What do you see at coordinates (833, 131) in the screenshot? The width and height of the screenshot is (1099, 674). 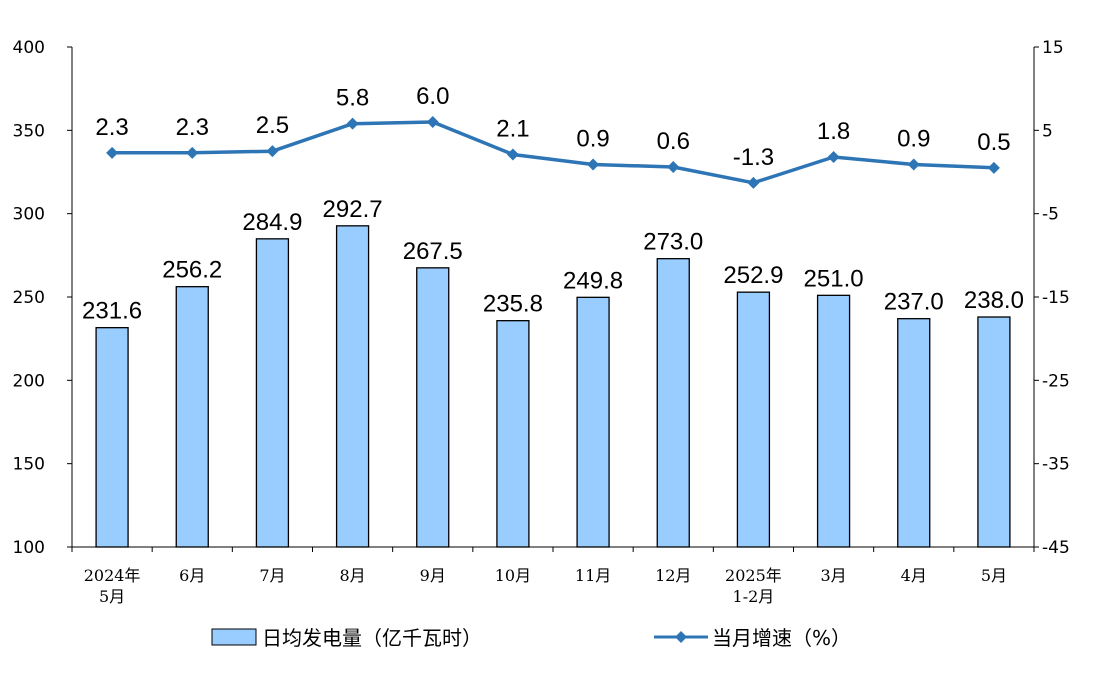 I see `line-data-label: 1.8` at bounding box center [833, 131].